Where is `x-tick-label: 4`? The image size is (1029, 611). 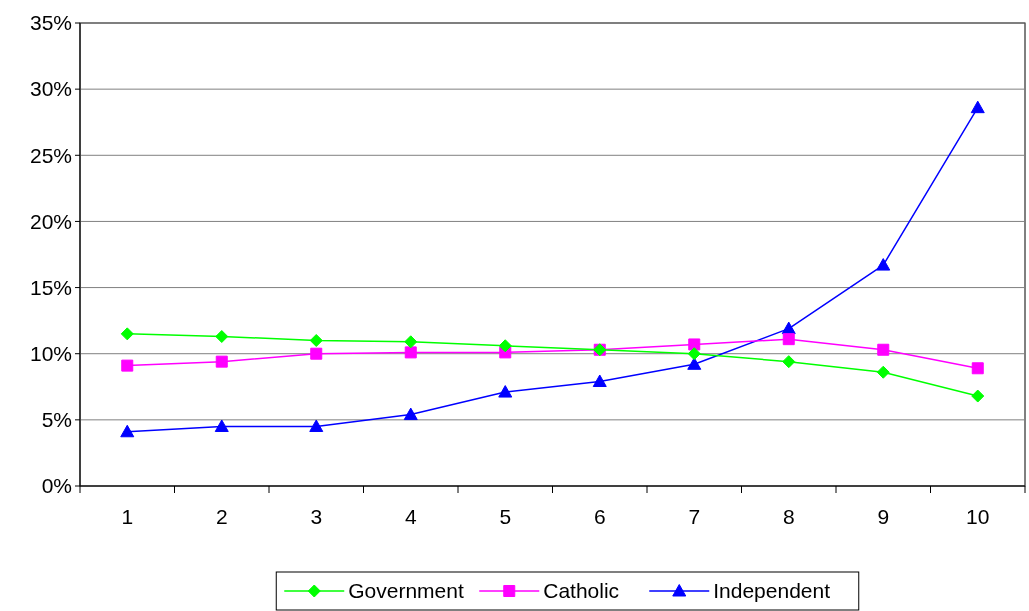 x-tick-label: 4 is located at coordinates (410, 516).